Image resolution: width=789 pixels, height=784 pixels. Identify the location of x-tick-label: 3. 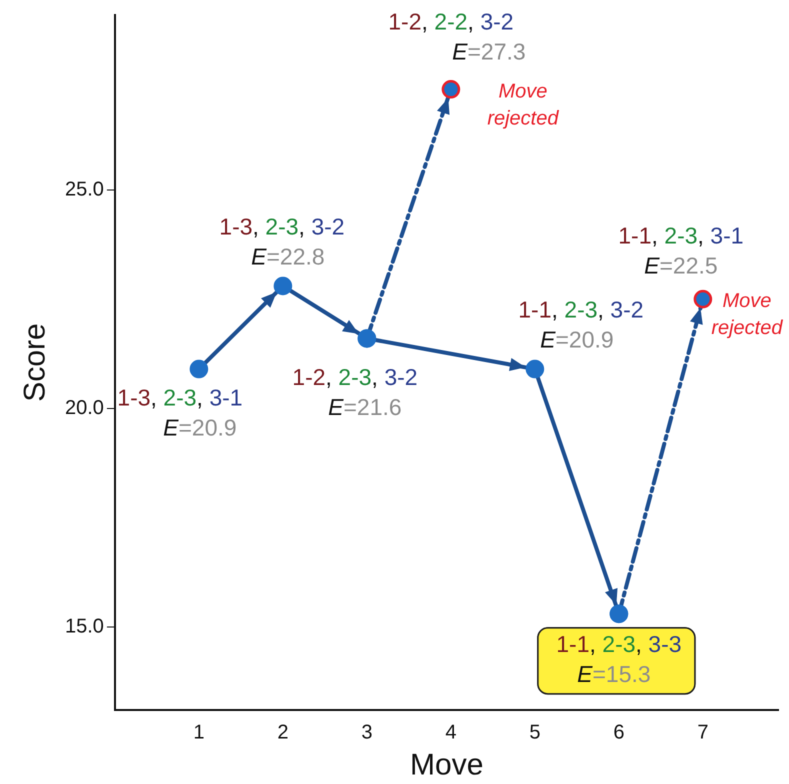
(366, 733).